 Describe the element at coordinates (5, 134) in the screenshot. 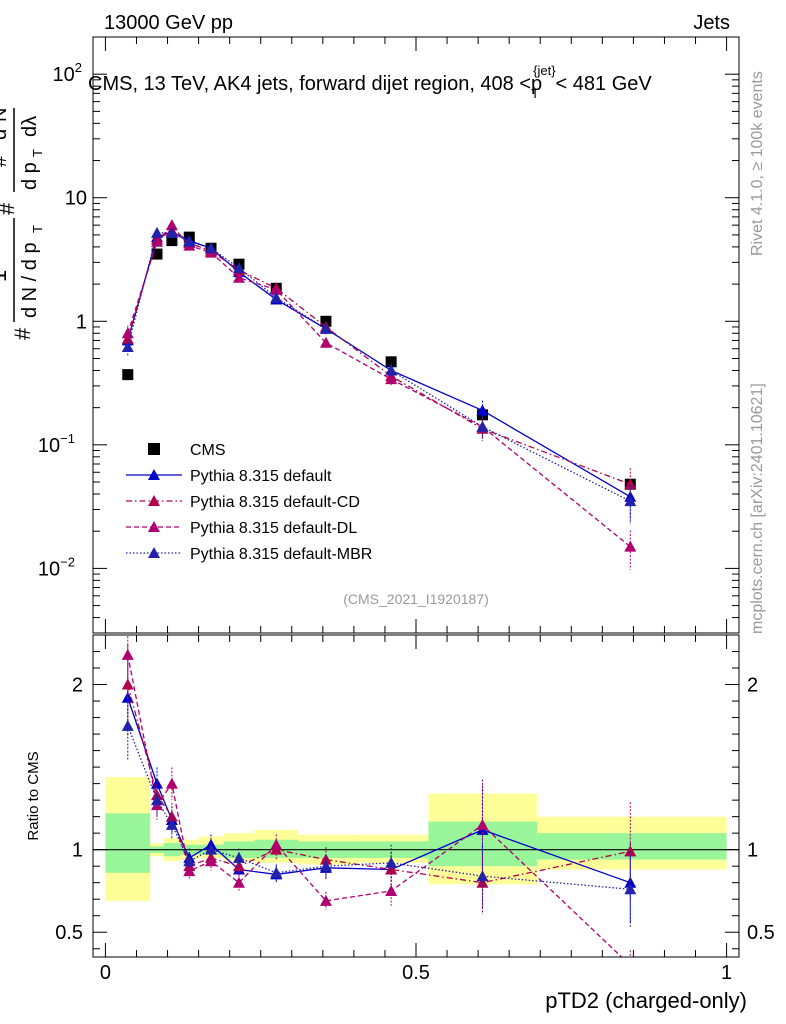

I see `svg-text: d` at that location.